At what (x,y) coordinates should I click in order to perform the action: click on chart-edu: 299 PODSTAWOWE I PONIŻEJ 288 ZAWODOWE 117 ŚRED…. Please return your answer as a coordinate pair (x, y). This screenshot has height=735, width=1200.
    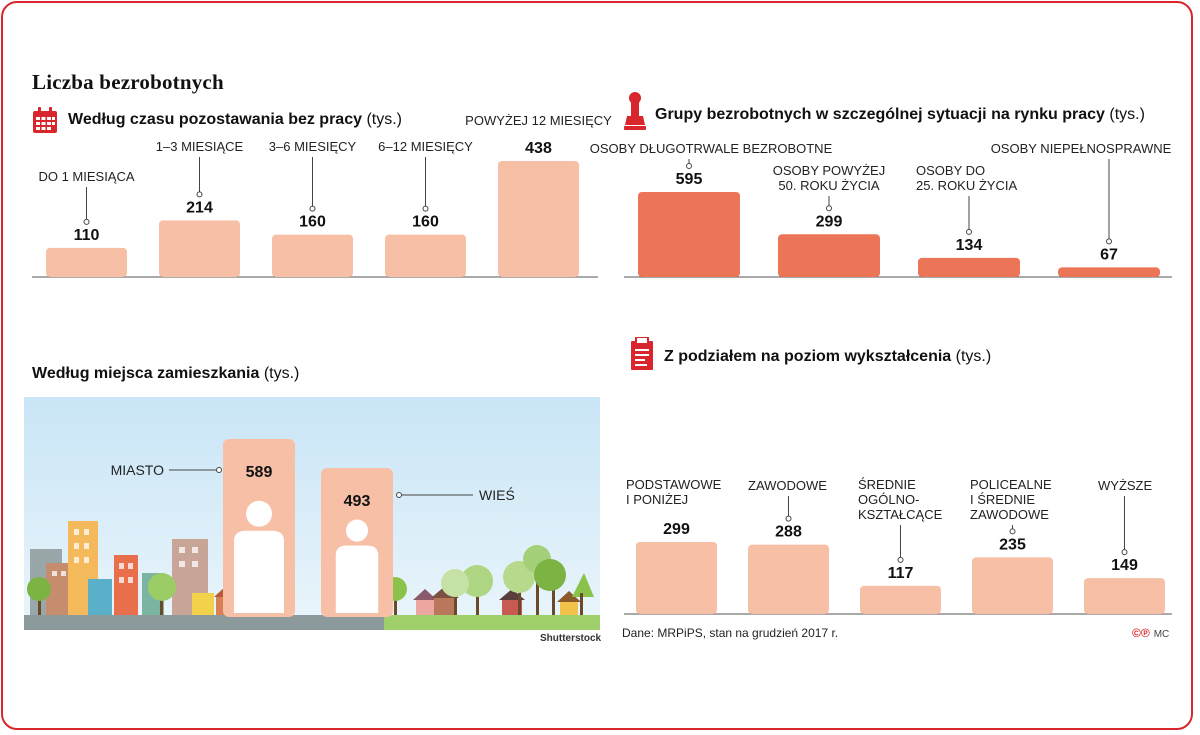
    Looking at the image, I should click on (904, 540).